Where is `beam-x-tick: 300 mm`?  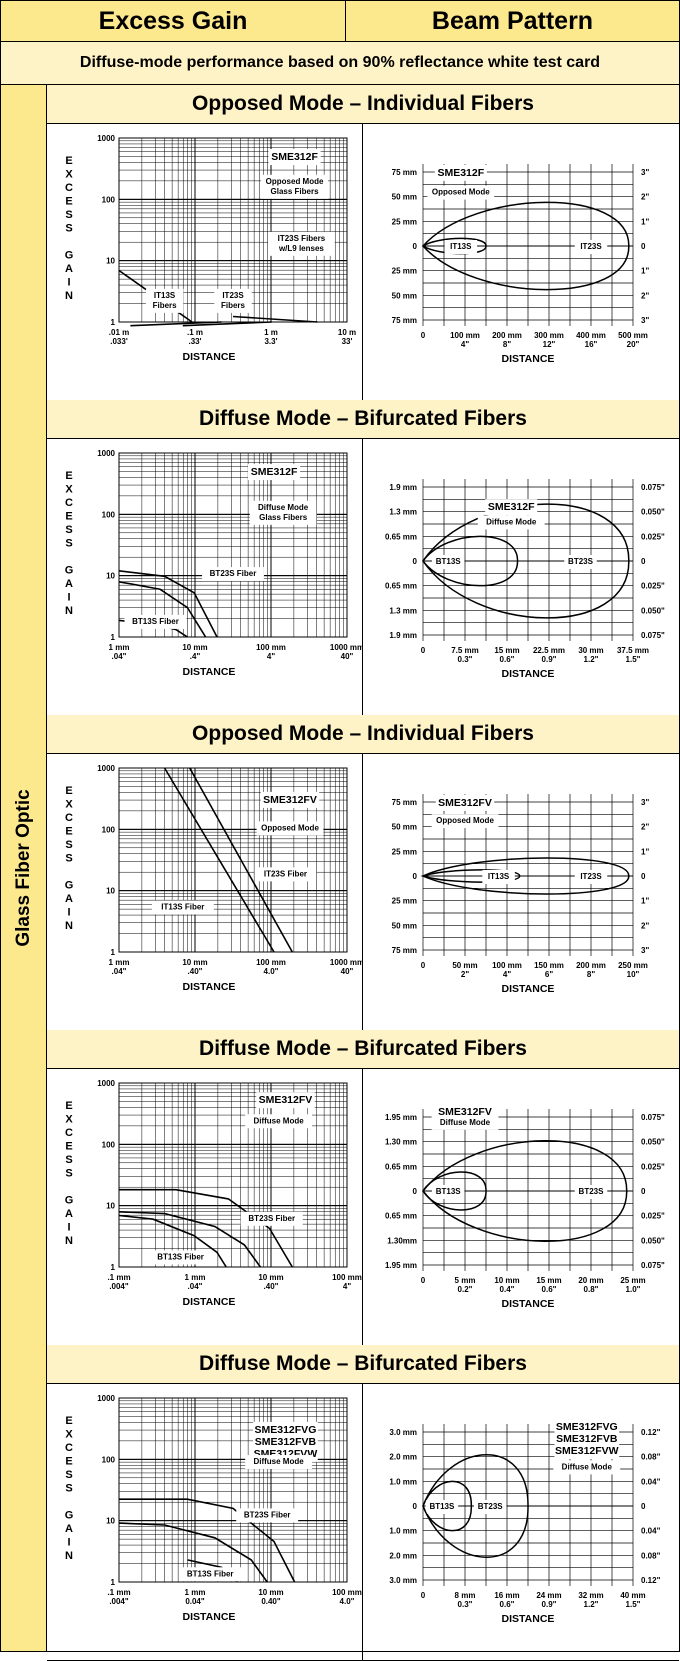 beam-x-tick: 300 mm is located at coordinates (549, 335).